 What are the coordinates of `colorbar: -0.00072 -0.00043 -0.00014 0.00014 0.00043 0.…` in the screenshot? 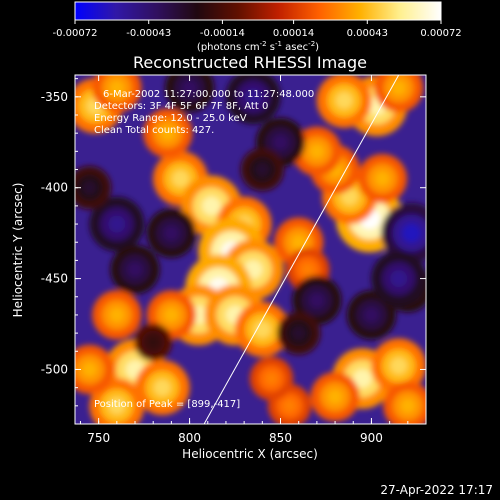 It's located at (257, 27).